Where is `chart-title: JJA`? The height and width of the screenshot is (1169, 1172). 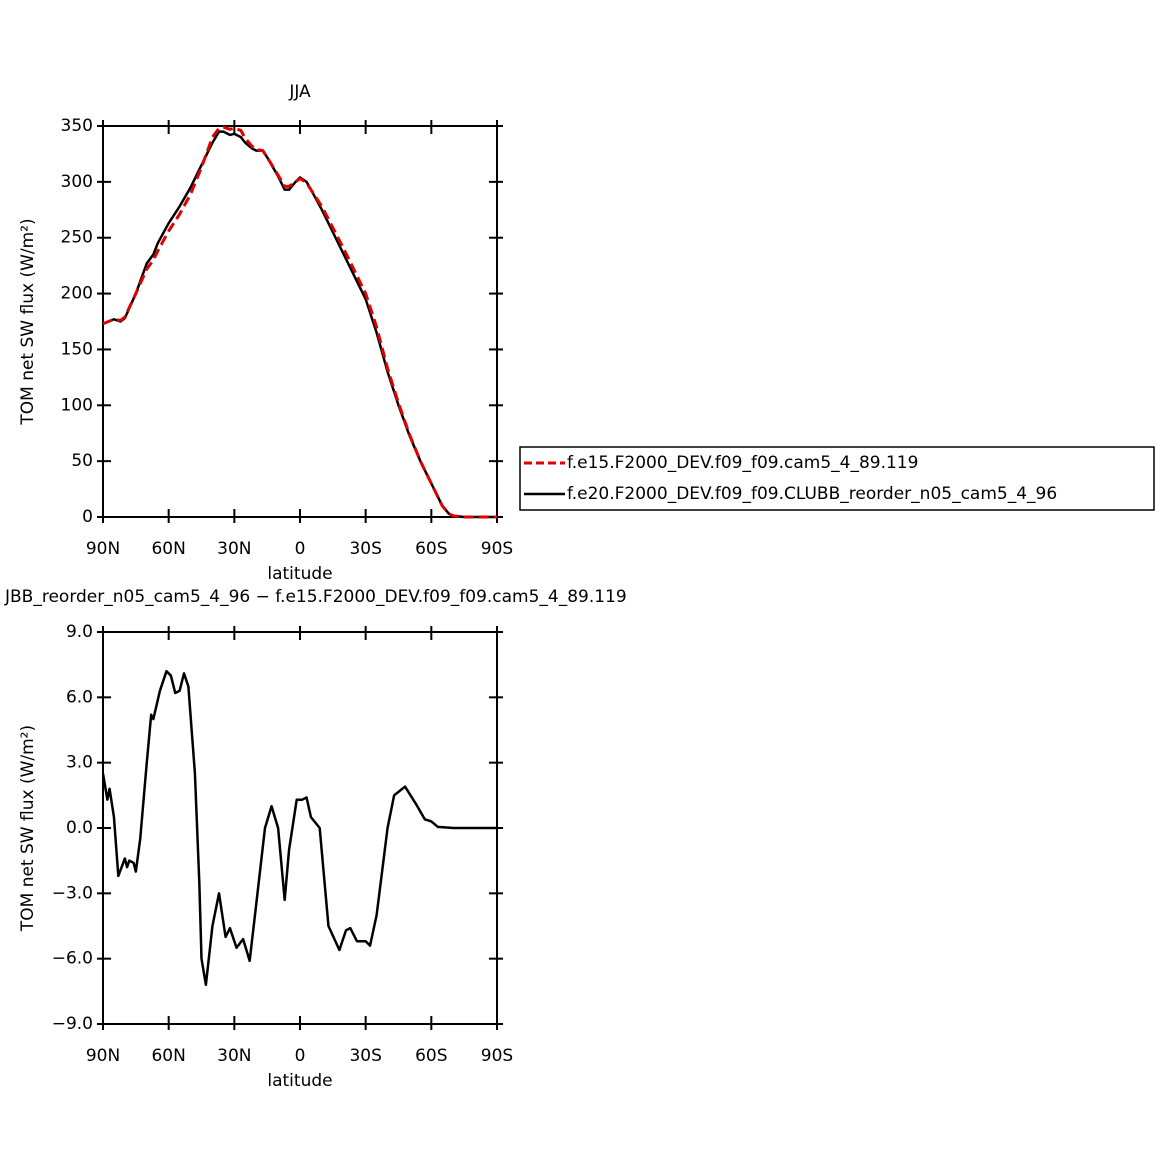 chart-title: JJA is located at coordinates (299, 92).